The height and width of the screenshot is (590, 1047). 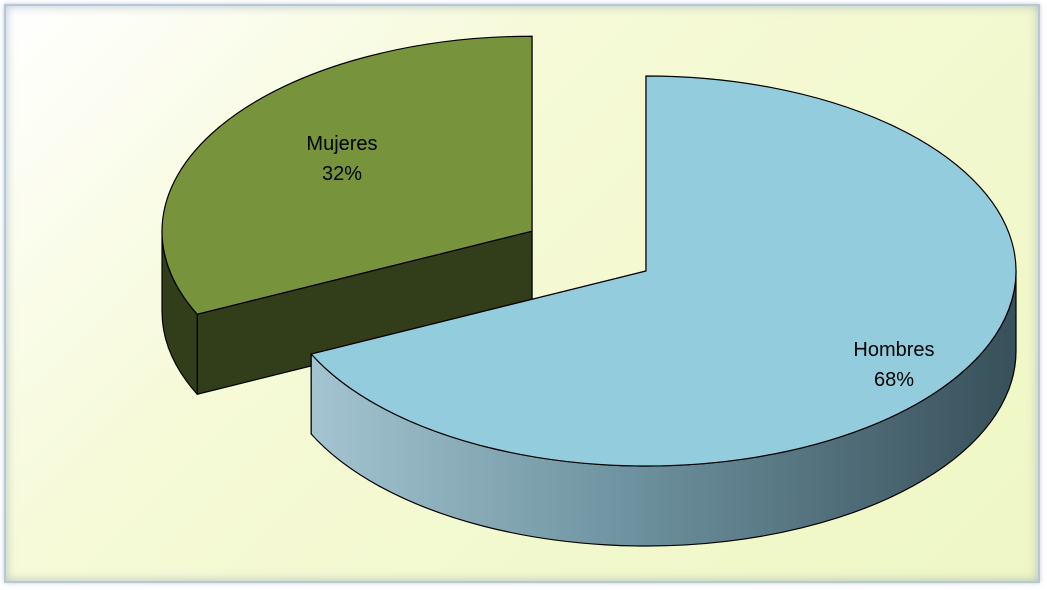 What do you see at coordinates (894, 380) in the screenshot?
I see `slice-label-hombres-value: 68%` at bounding box center [894, 380].